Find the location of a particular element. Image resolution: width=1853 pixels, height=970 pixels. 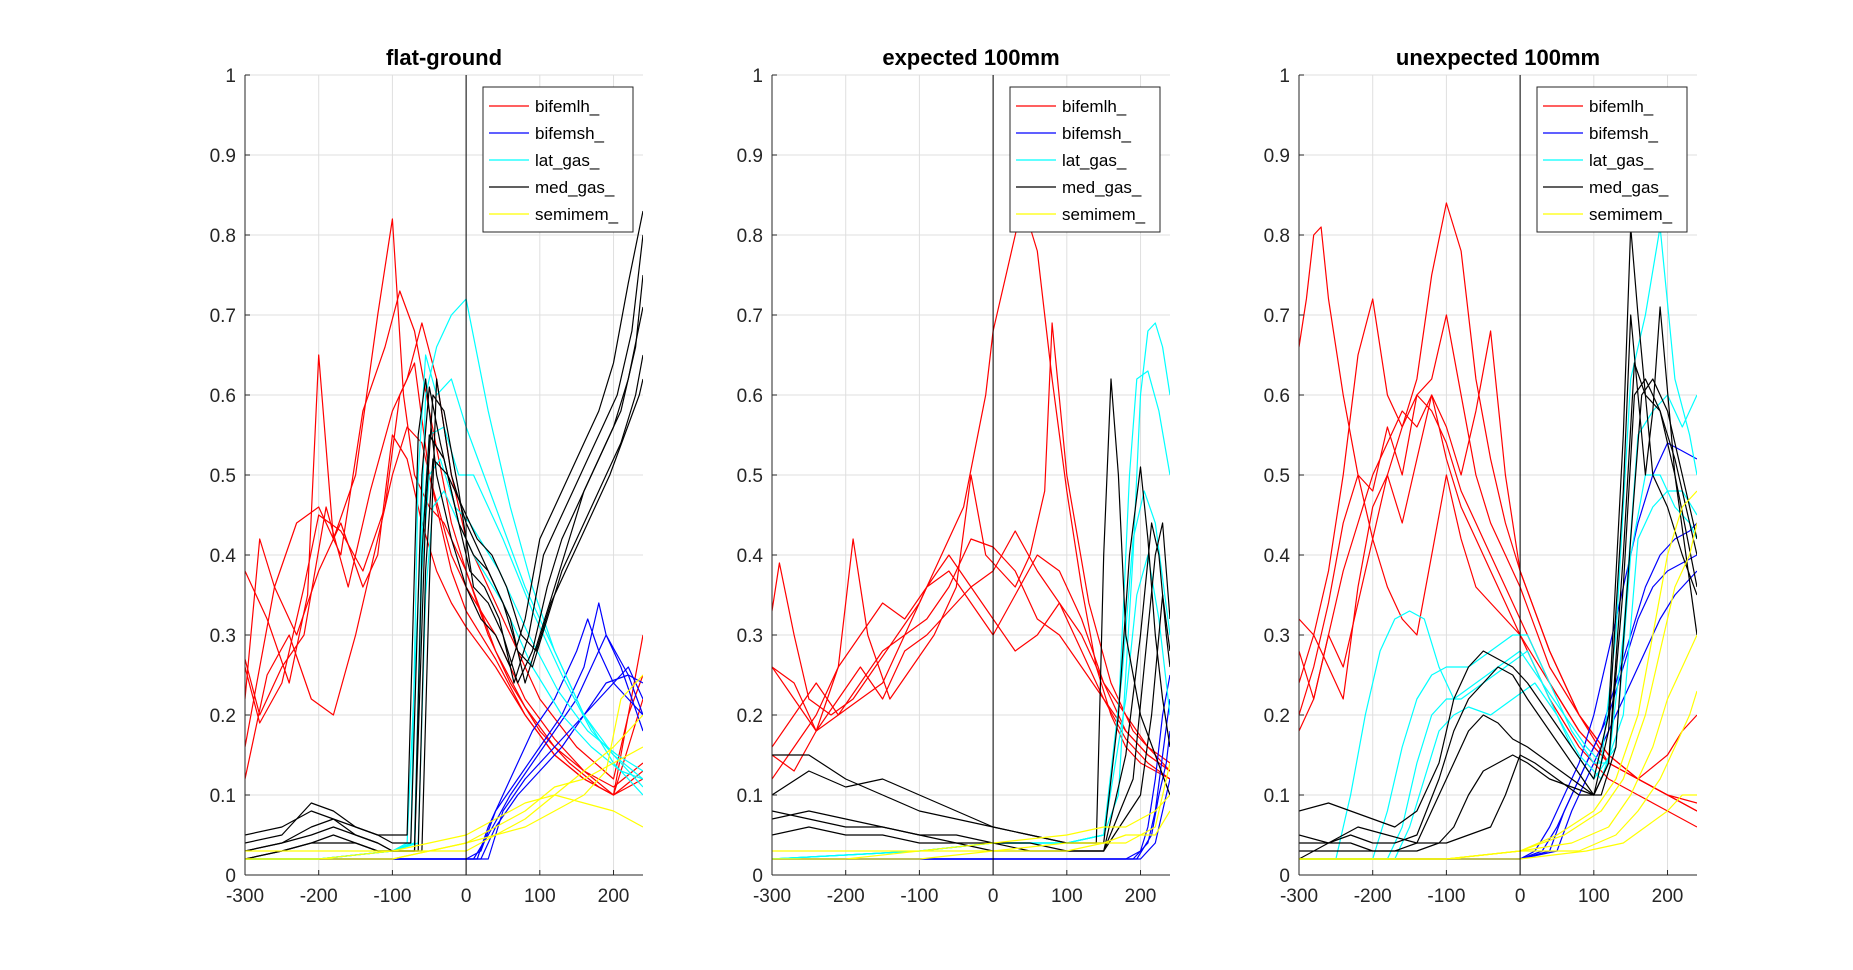

chart-title: unexpected 100mm is located at coordinates (1498, 57).